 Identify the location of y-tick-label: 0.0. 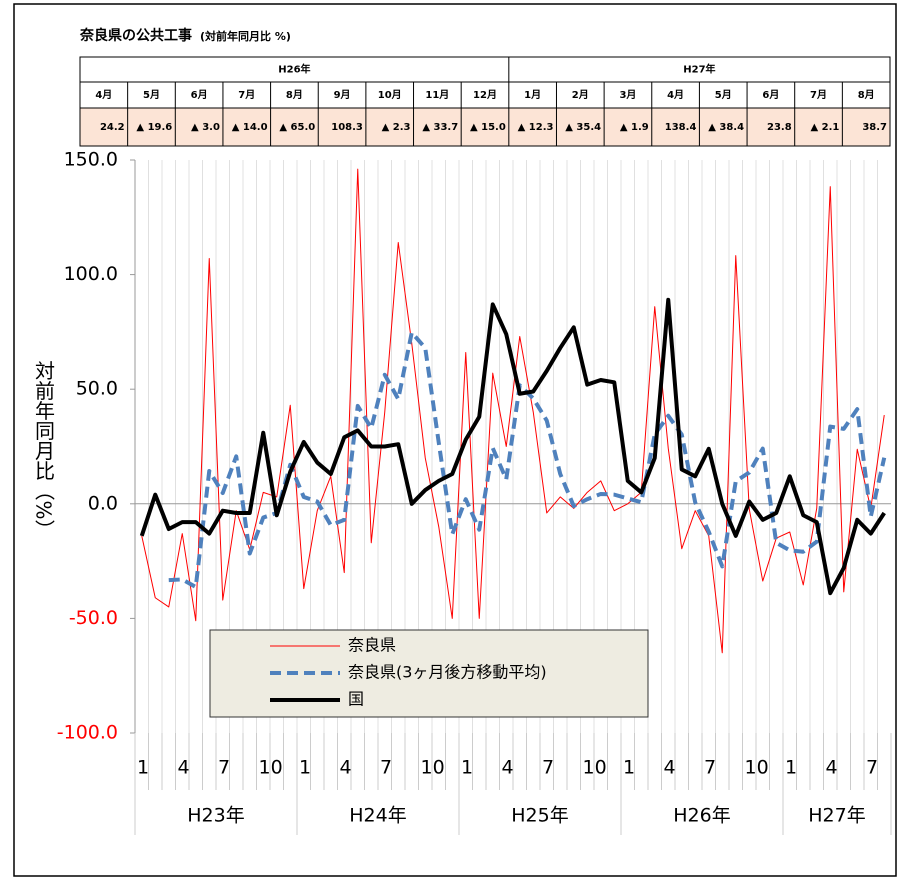
(103, 503).